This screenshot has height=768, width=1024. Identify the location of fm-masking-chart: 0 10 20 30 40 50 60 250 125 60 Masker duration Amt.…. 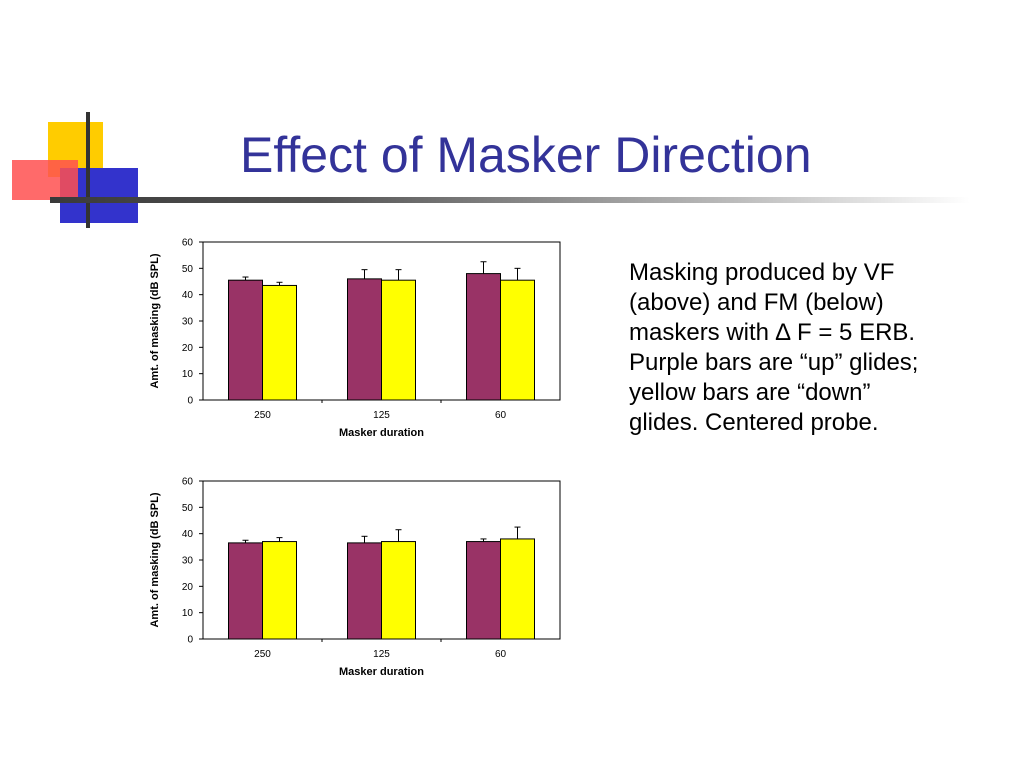
(355, 577).